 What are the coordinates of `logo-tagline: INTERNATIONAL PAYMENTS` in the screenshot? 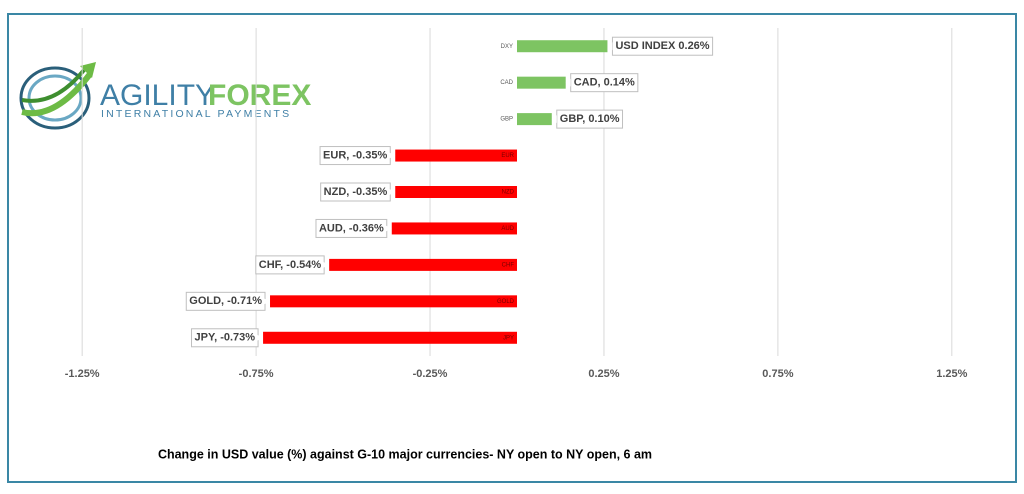 It's located at (196, 114).